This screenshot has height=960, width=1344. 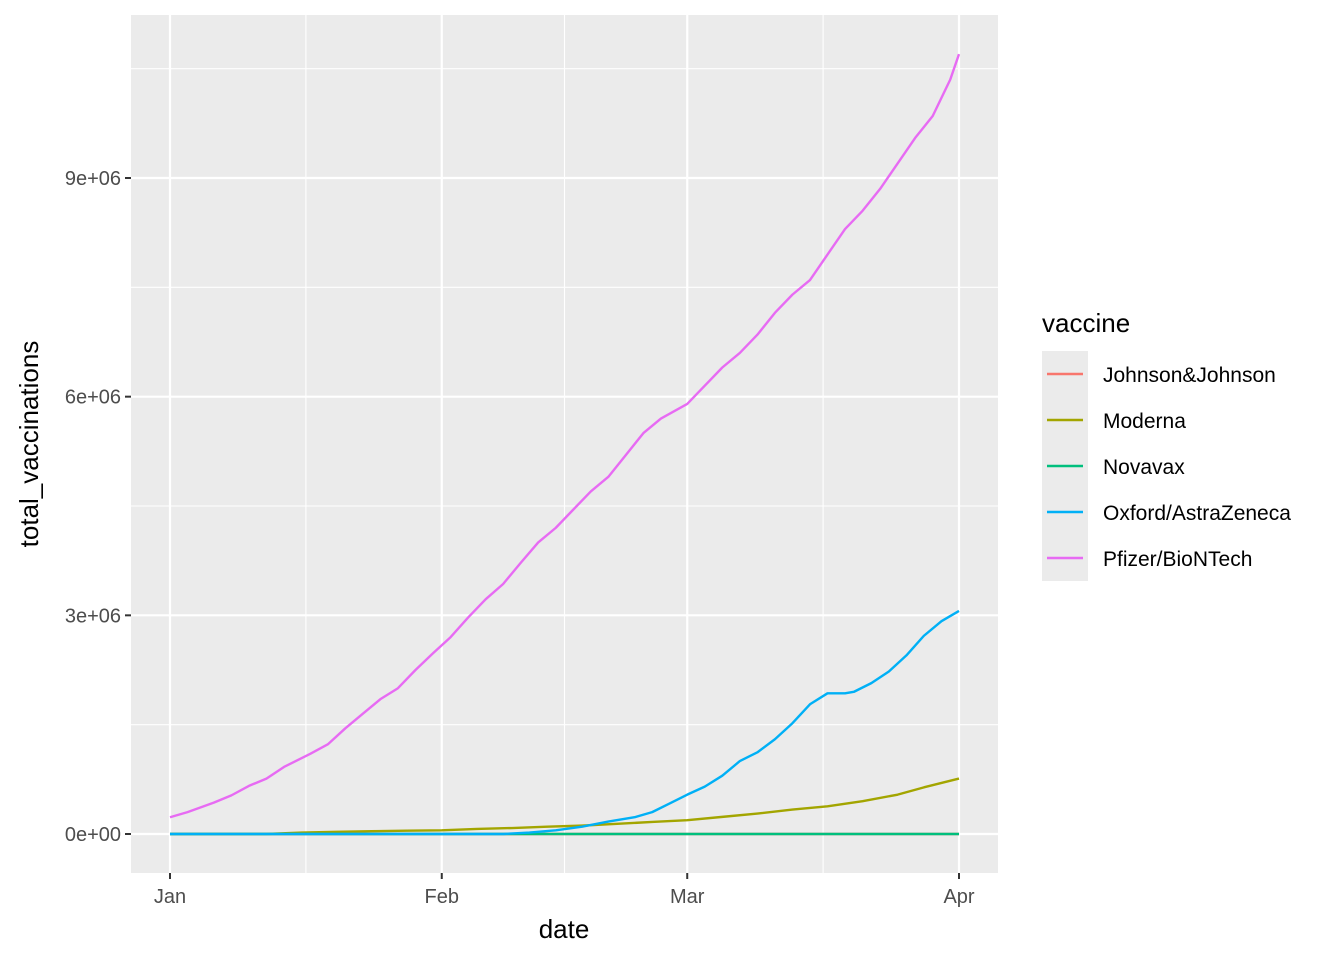 I want to click on y-tick-label: 3e+06, so click(x=93, y=616).